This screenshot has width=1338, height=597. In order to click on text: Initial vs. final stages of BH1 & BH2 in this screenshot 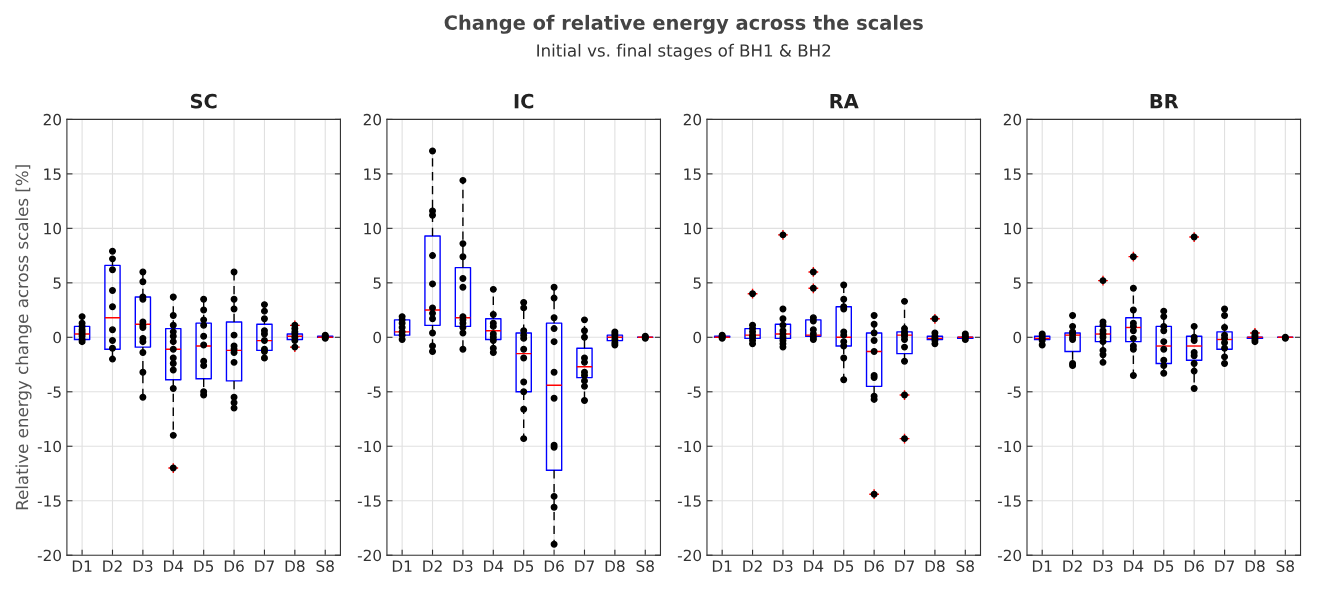, I will do `click(684, 51)`.